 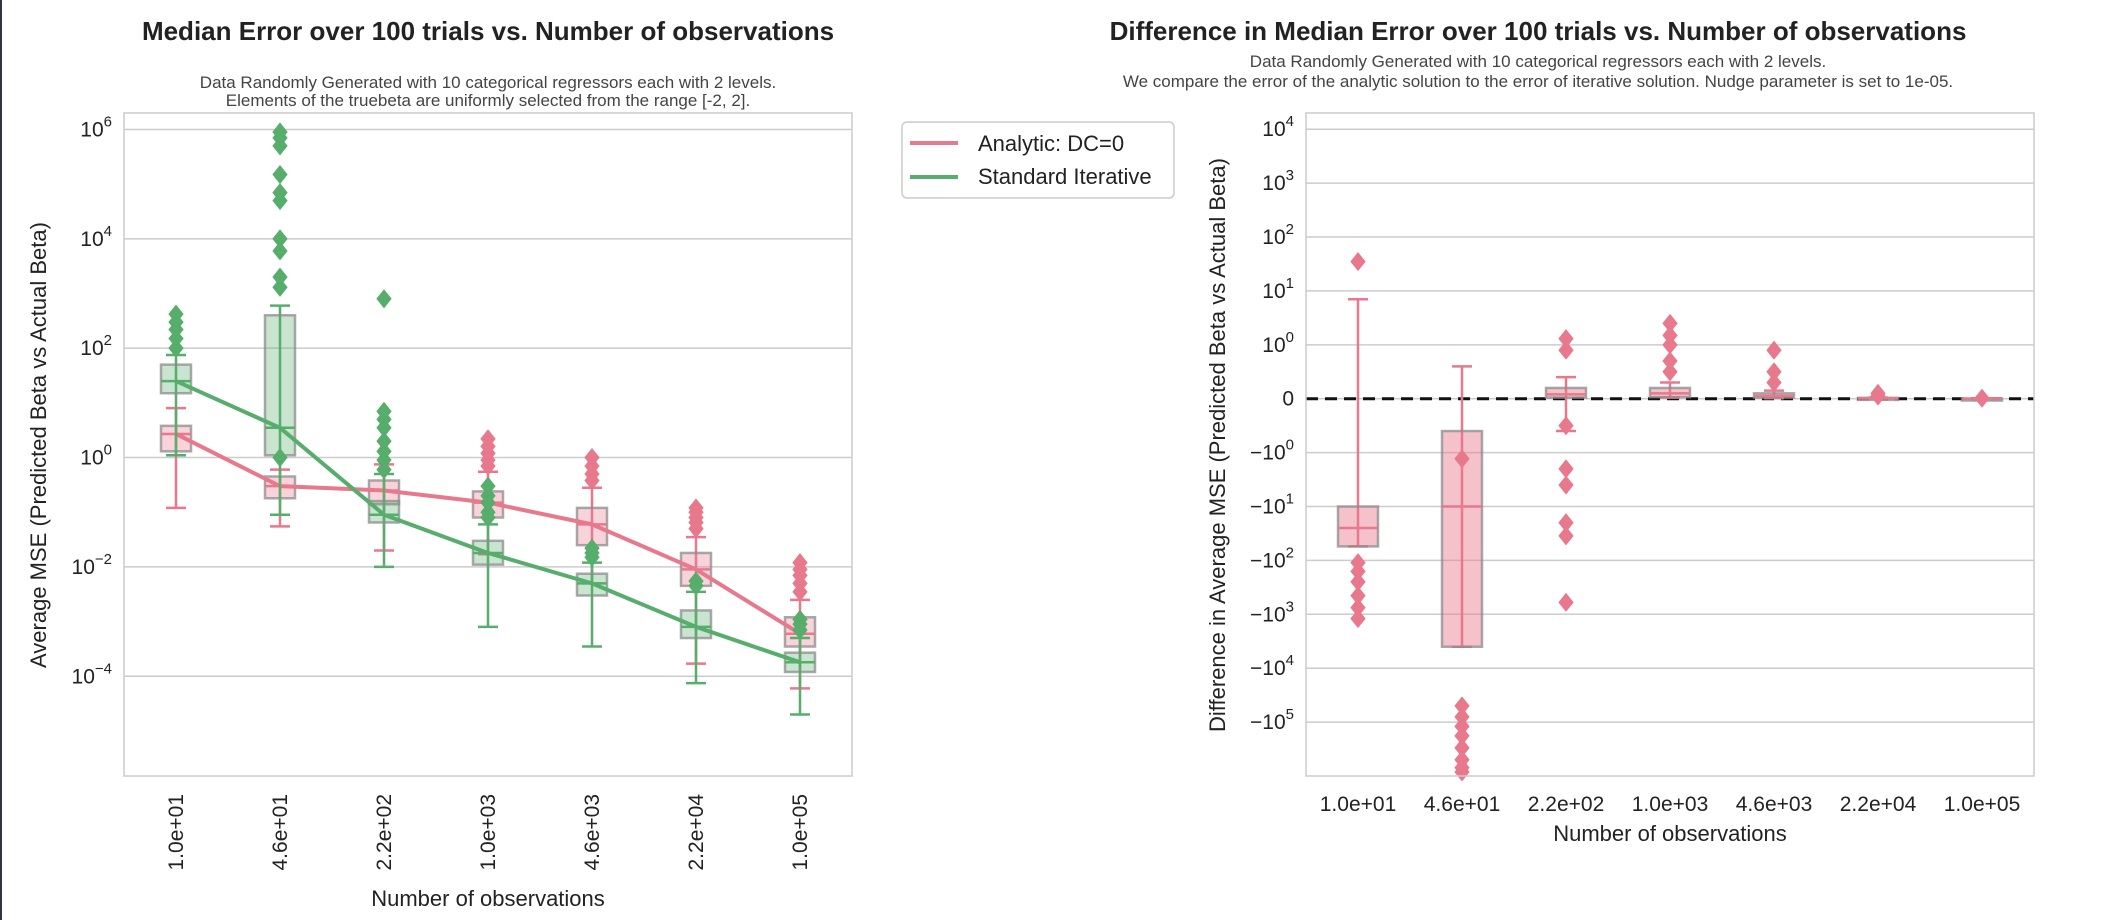 I want to click on legend: Analytic: DC=0 Standard Iterative, so click(x=1038, y=160).